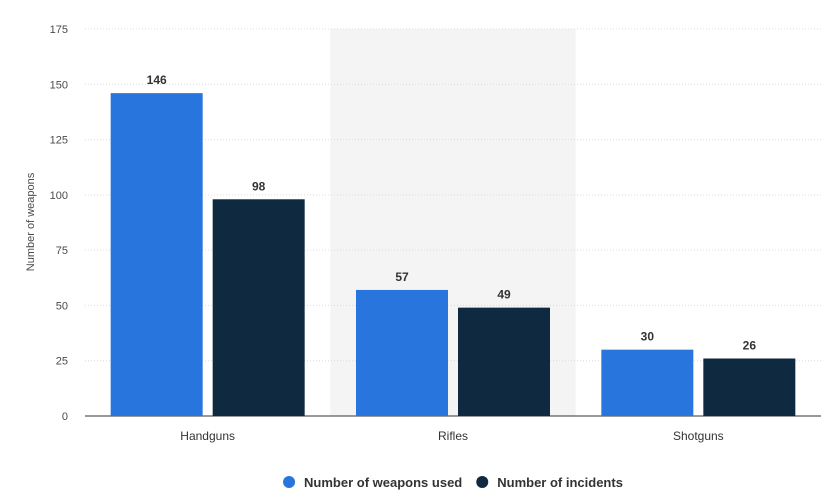  I want to click on y-tick-label-125: 125, so click(59, 141).